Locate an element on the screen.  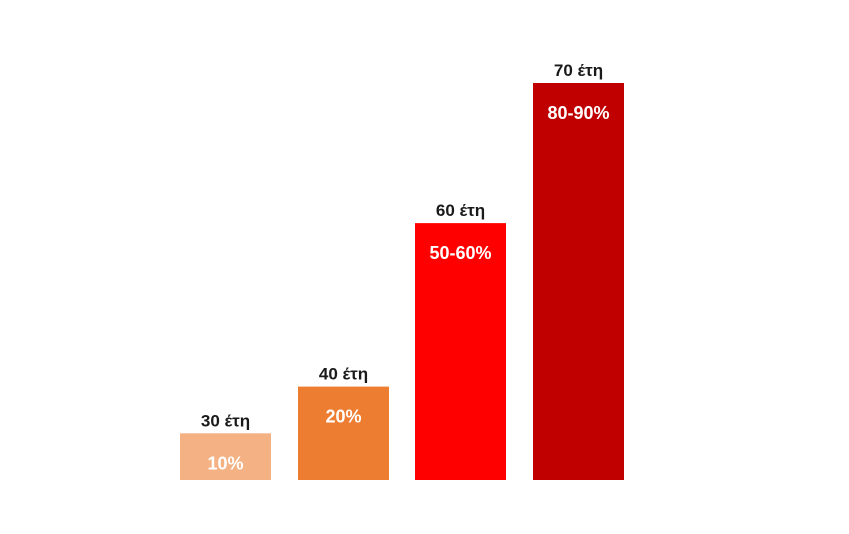
category-label-3: 60 έτη is located at coordinates (460, 210).